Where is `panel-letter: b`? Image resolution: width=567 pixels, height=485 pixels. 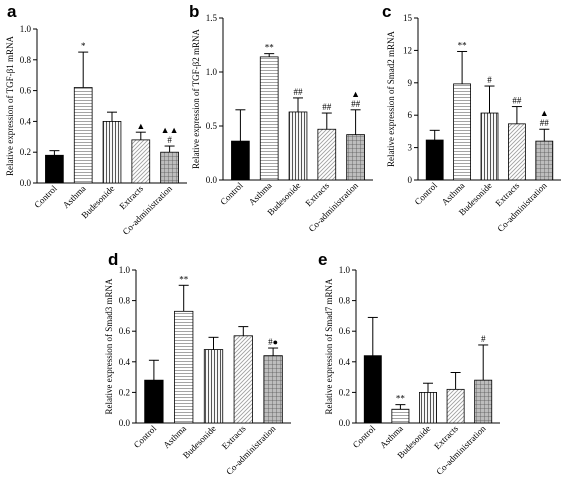 panel-letter: b is located at coordinates (194, 11).